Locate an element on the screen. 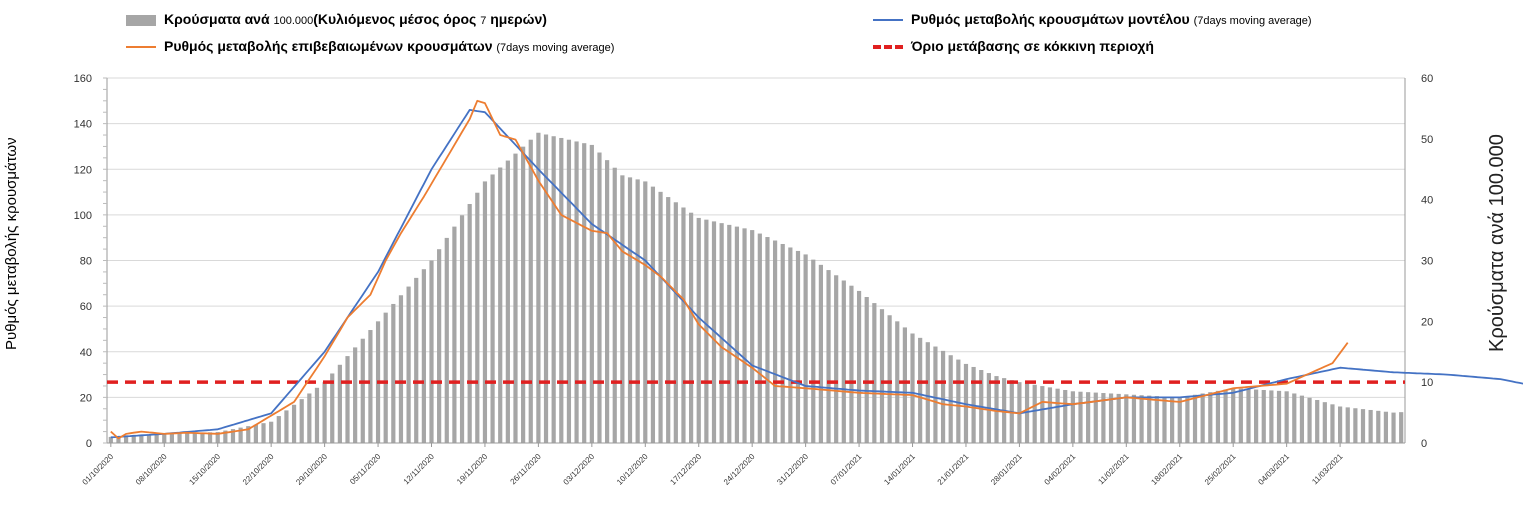  y-tick-right: 20 is located at coordinates (1427, 322).